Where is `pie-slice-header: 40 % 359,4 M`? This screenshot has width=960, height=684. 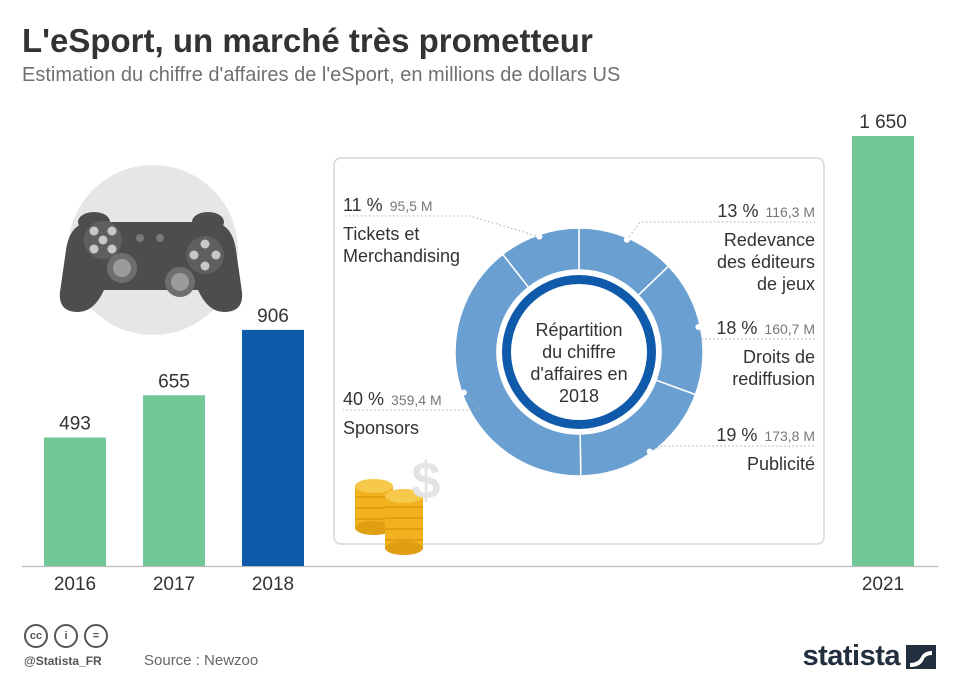
pie-slice-header: 40 % 359,4 M is located at coordinates (392, 399).